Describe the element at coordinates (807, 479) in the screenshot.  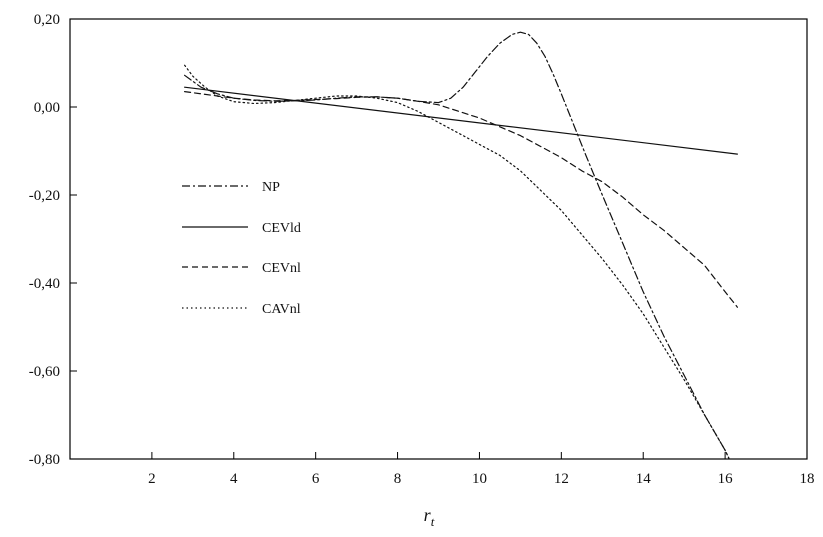
I see `x-tick-label: 18` at that location.